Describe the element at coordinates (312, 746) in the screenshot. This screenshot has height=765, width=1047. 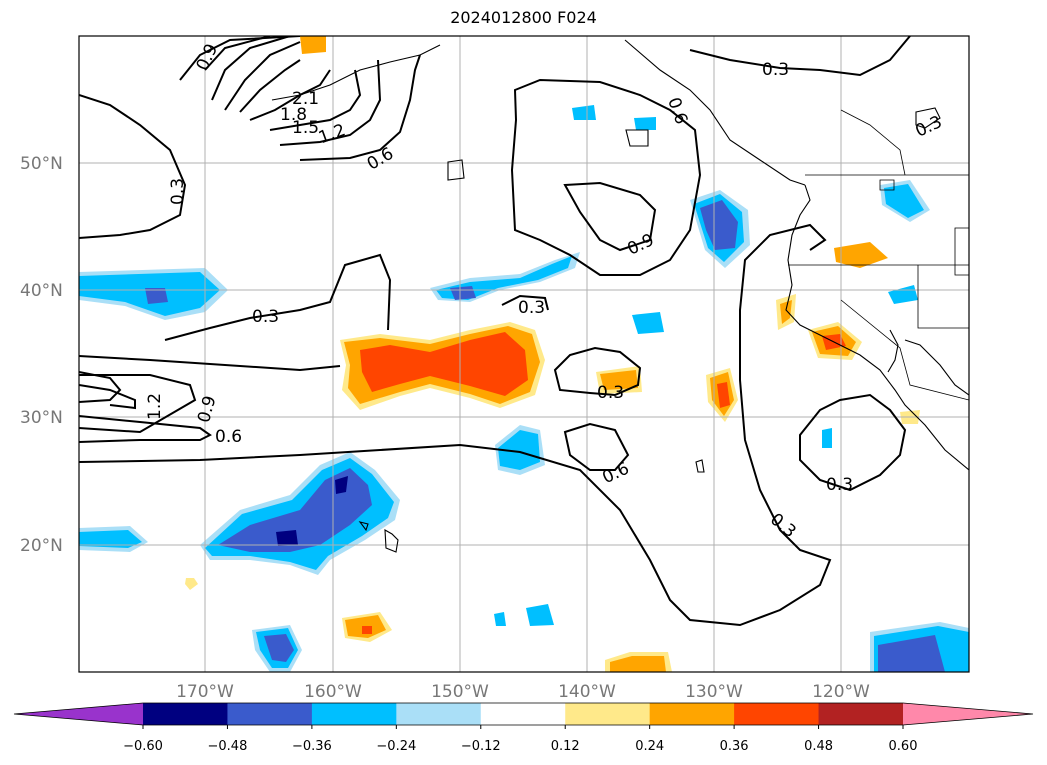
I see `colorbar-tick-label: −0.36` at that location.